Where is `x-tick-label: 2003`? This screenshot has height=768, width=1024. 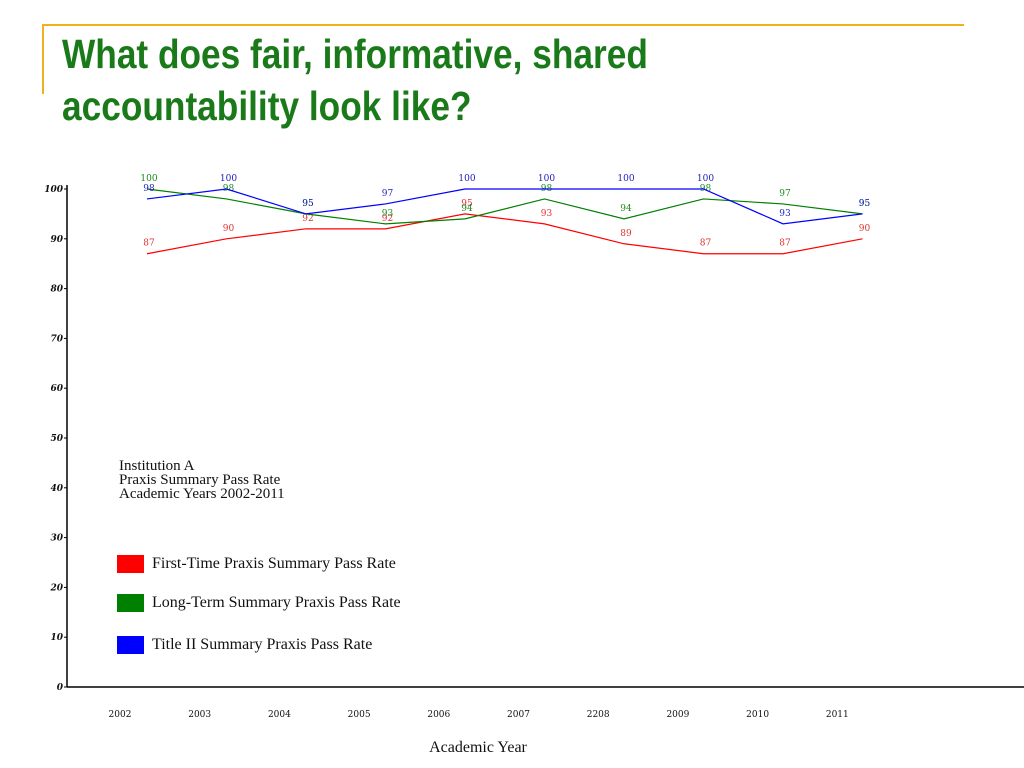
x-tick-label: 2003 is located at coordinates (199, 715).